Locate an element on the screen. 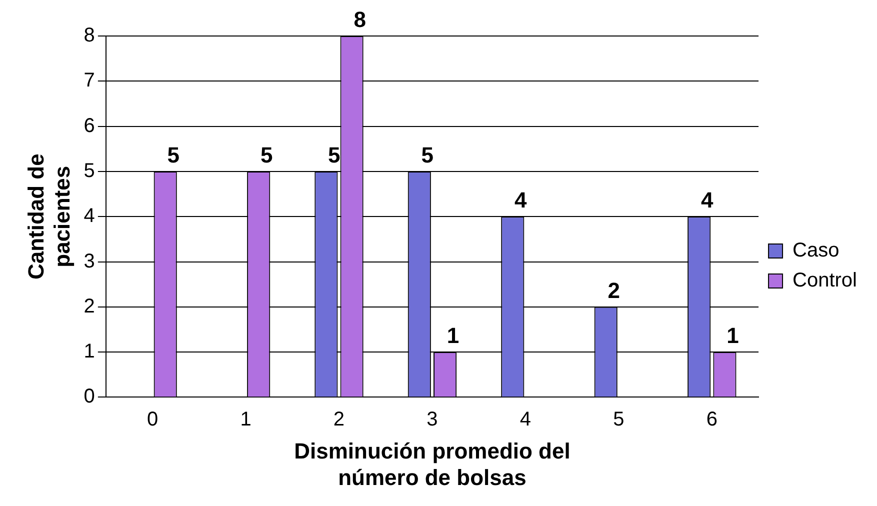  x-tick-label: 2 is located at coordinates (339, 419).